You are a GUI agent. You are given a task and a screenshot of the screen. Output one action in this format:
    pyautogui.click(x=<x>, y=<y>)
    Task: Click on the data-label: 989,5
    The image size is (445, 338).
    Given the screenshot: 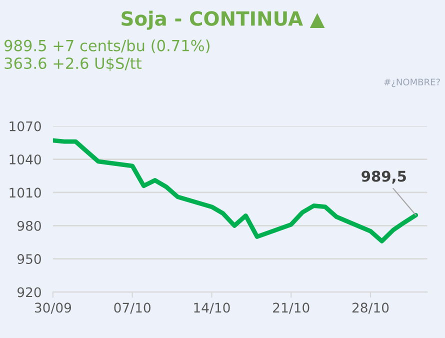 What is the action you would take?
    pyautogui.click(x=384, y=177)
    